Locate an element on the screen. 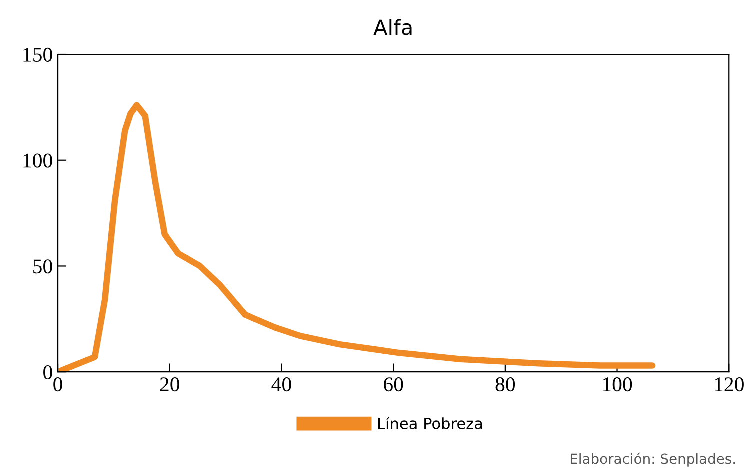 The width and height of the screenshot is (744, 474). chart-title: Alfa is located at coordinates (393, 27).